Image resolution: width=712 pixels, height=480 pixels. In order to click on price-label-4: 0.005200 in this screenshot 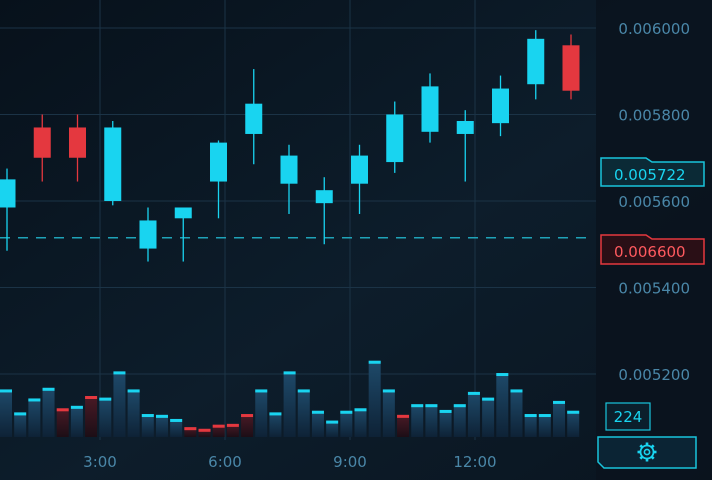, I will do `click(654, 375)`.